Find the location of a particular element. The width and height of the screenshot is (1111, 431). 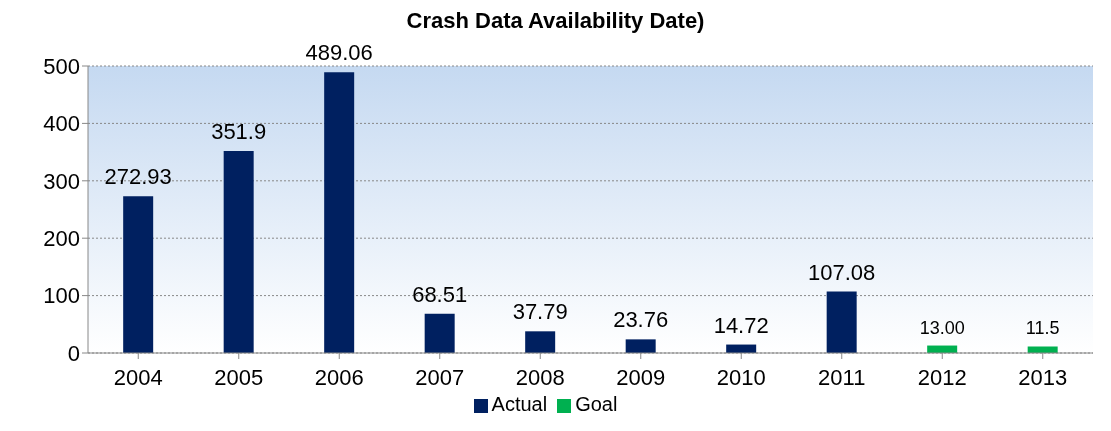

y-tick-label: 0 is located at coordinates (73, 353).